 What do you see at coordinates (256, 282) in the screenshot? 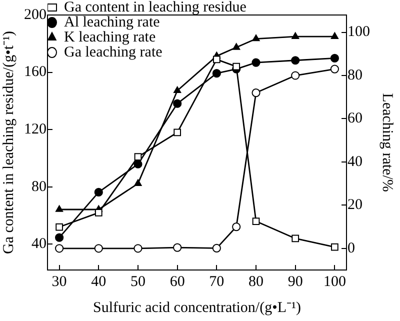
I see `x-tick-label: 80` at bounding box center [256, 282].